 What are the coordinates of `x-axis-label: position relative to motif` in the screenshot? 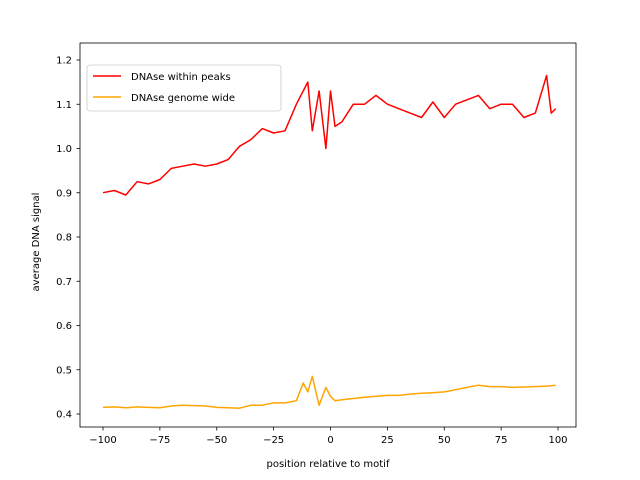 It's located at (328, 464).